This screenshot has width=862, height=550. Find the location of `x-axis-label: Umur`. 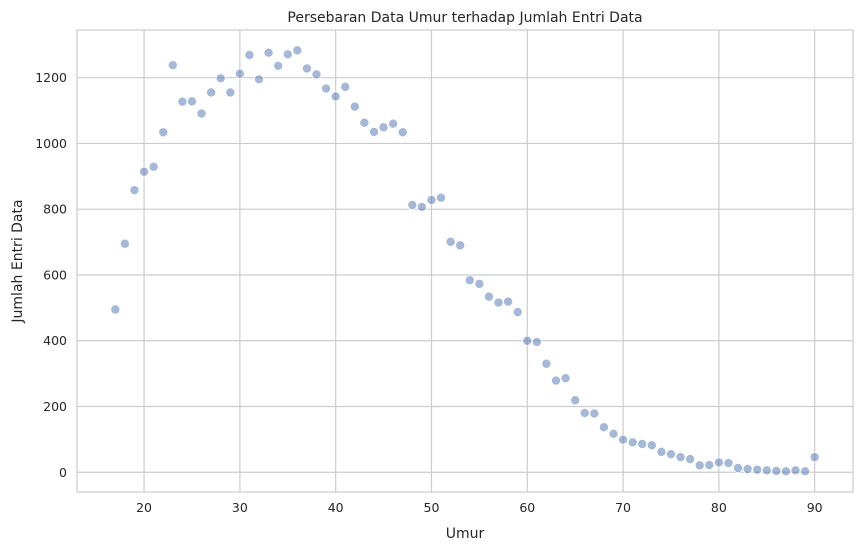

x-axis-label: Umur is located at coordinates (465, 534).